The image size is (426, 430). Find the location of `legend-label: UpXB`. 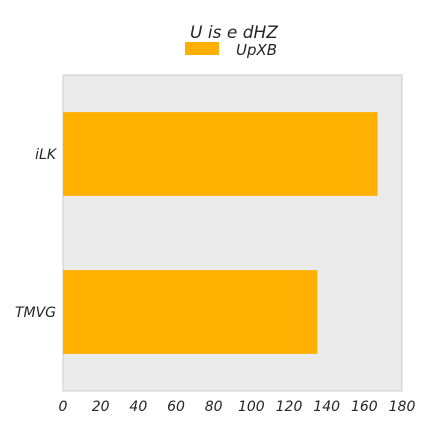

legend-label: UpXB is located at coordinates (256, 50).